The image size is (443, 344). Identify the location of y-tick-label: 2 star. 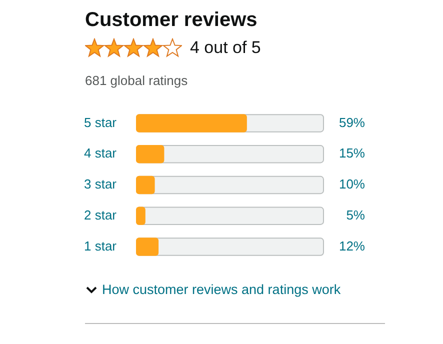
(101, 214).